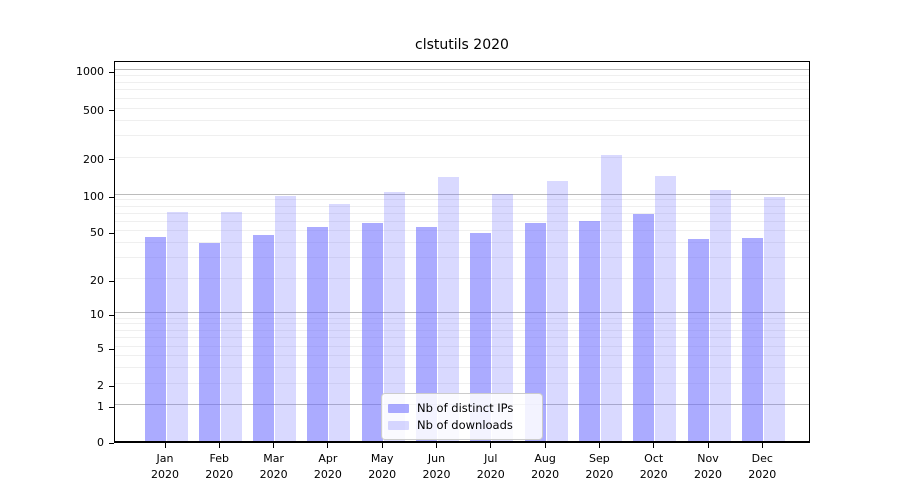  What do you see at coordinates (535, 332) in the screenshot?
I see `bar-distinct-ips-aug` at bounding box center [535, 332].